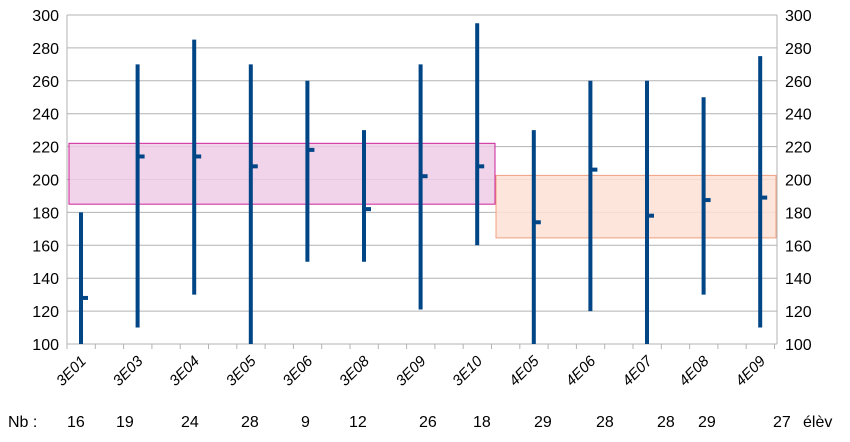 The height and width of the screenshot is (442, 850). I want to click on x-tick-label: 3E04, so click(184, 371).